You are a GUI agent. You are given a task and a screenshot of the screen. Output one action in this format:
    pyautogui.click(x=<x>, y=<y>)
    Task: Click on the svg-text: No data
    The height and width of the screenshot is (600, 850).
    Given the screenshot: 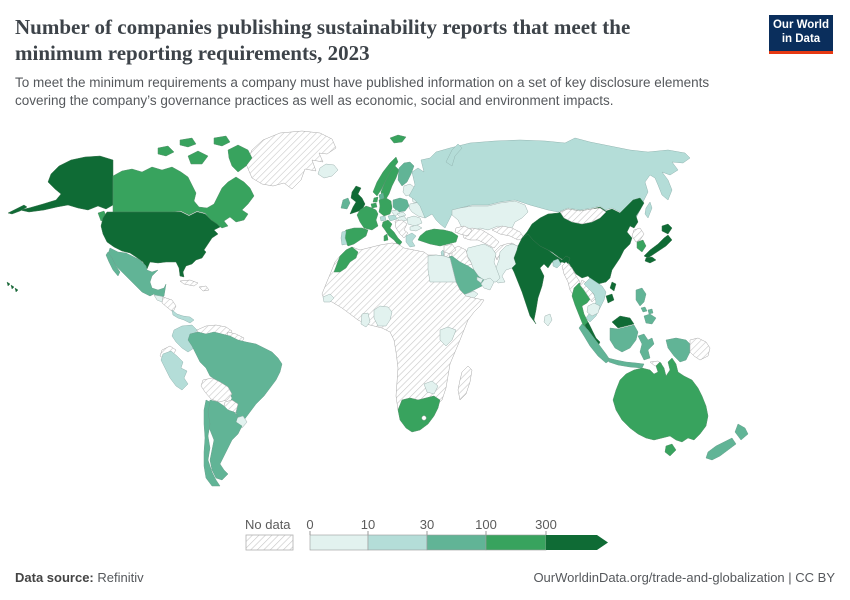 What is the action you would take?
    pyautogui.click(x=268, y=524)
    